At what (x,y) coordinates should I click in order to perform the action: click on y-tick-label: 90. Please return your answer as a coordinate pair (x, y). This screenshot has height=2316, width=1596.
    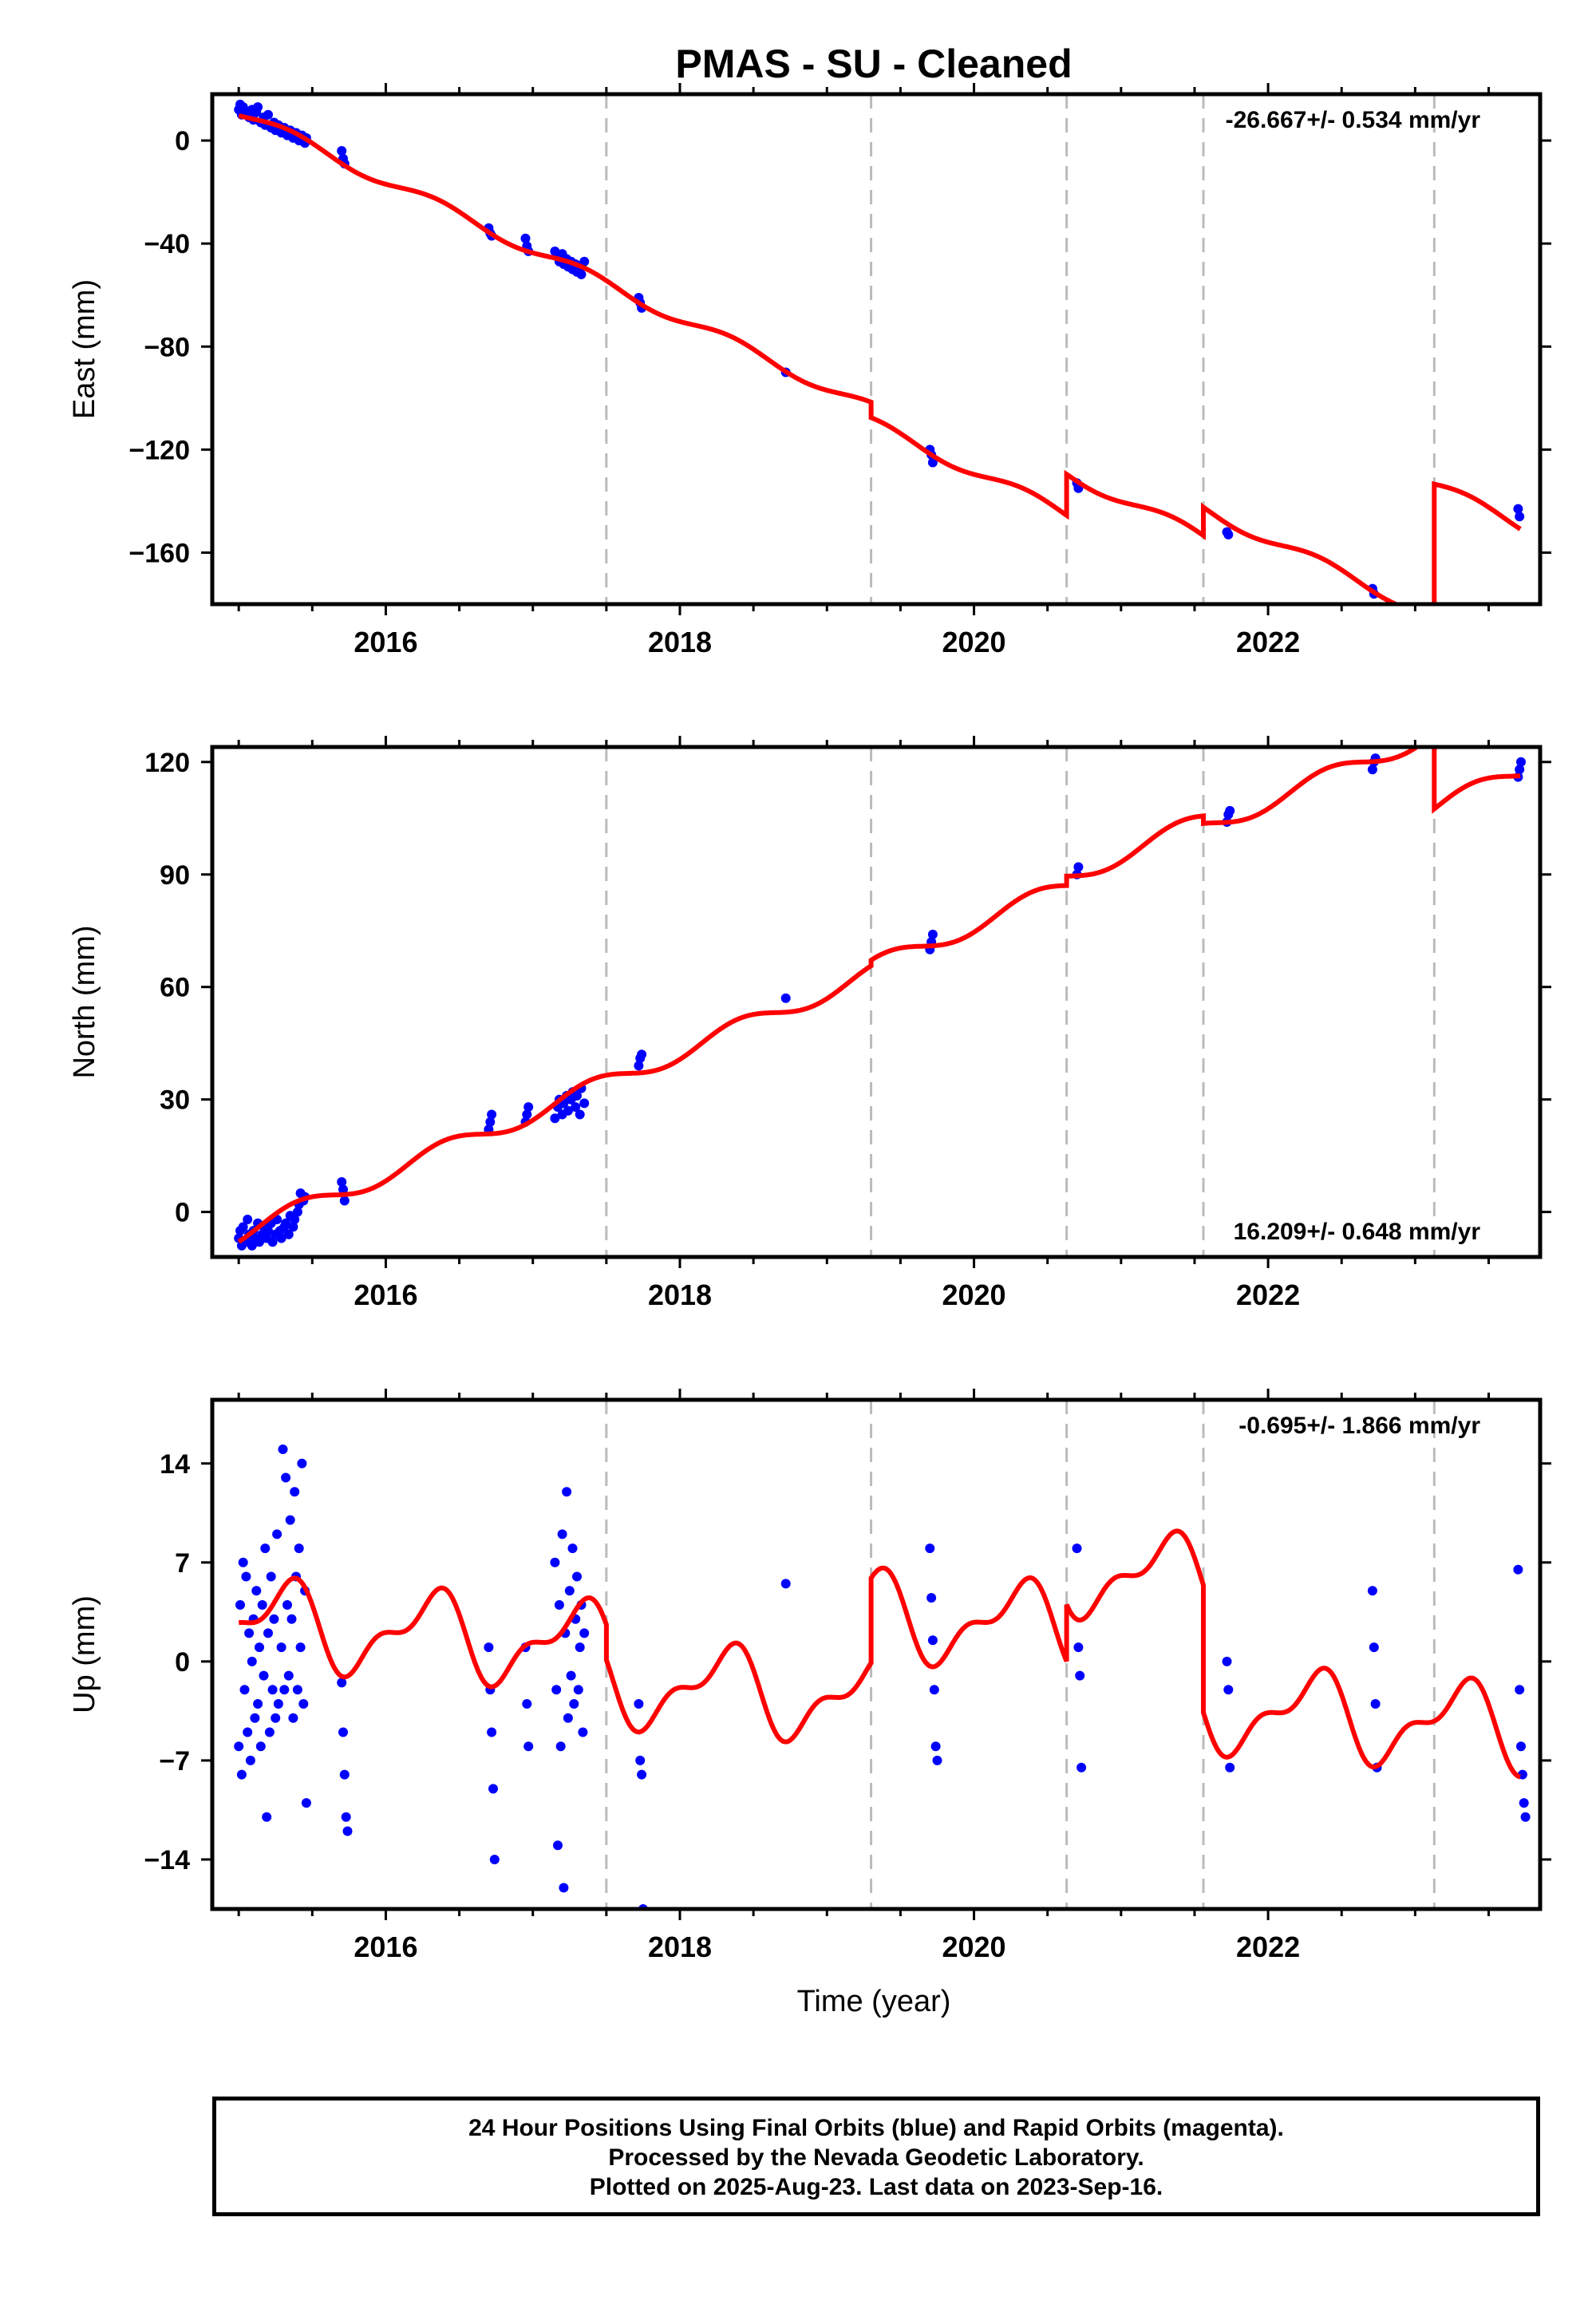
    Looking at the image, I should click on (175, 875).